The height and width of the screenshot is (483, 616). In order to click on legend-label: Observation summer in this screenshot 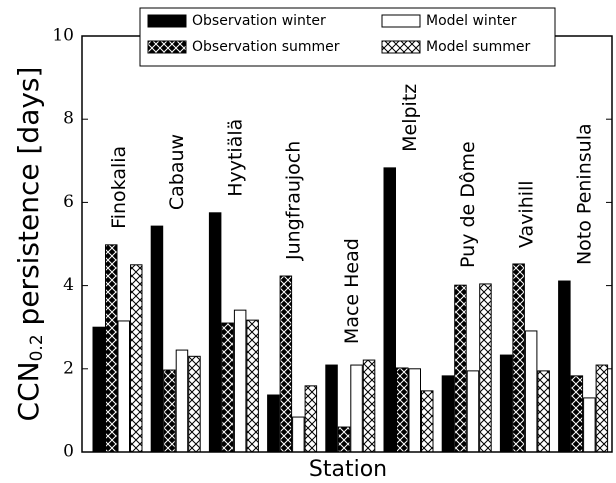, I will do `click(266, 47)`.